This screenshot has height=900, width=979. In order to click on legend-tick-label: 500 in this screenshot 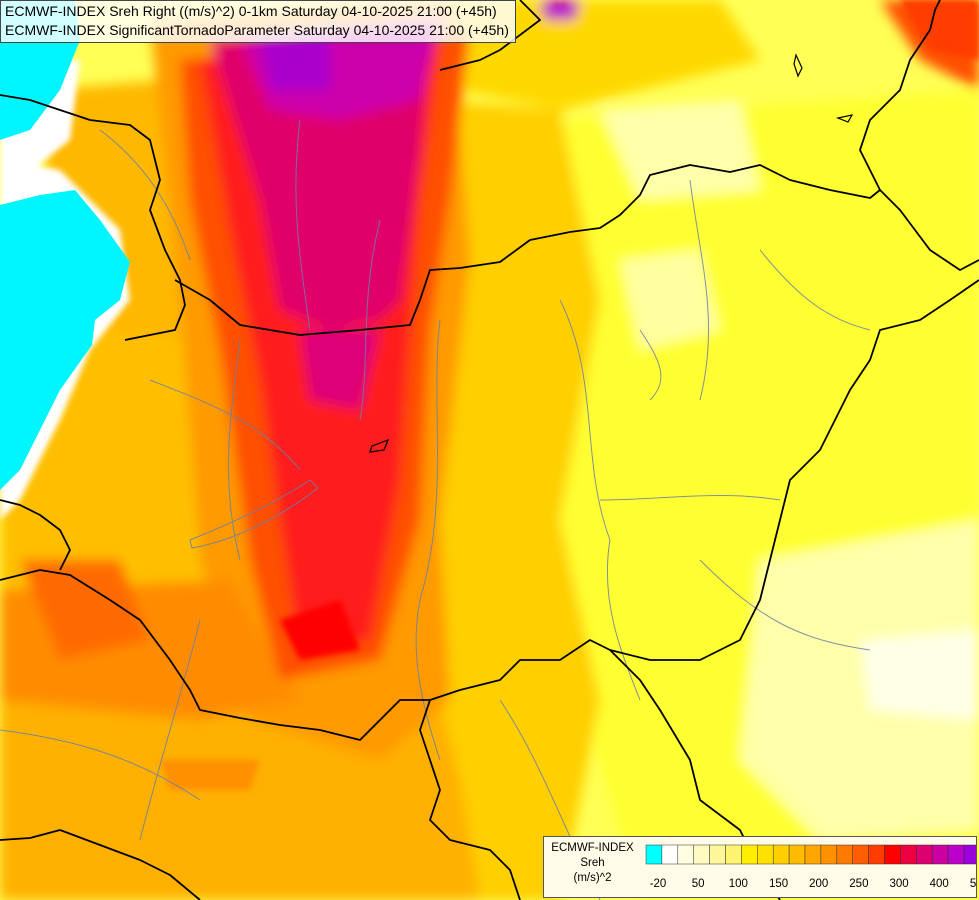, I will do `click(973, 884)`.